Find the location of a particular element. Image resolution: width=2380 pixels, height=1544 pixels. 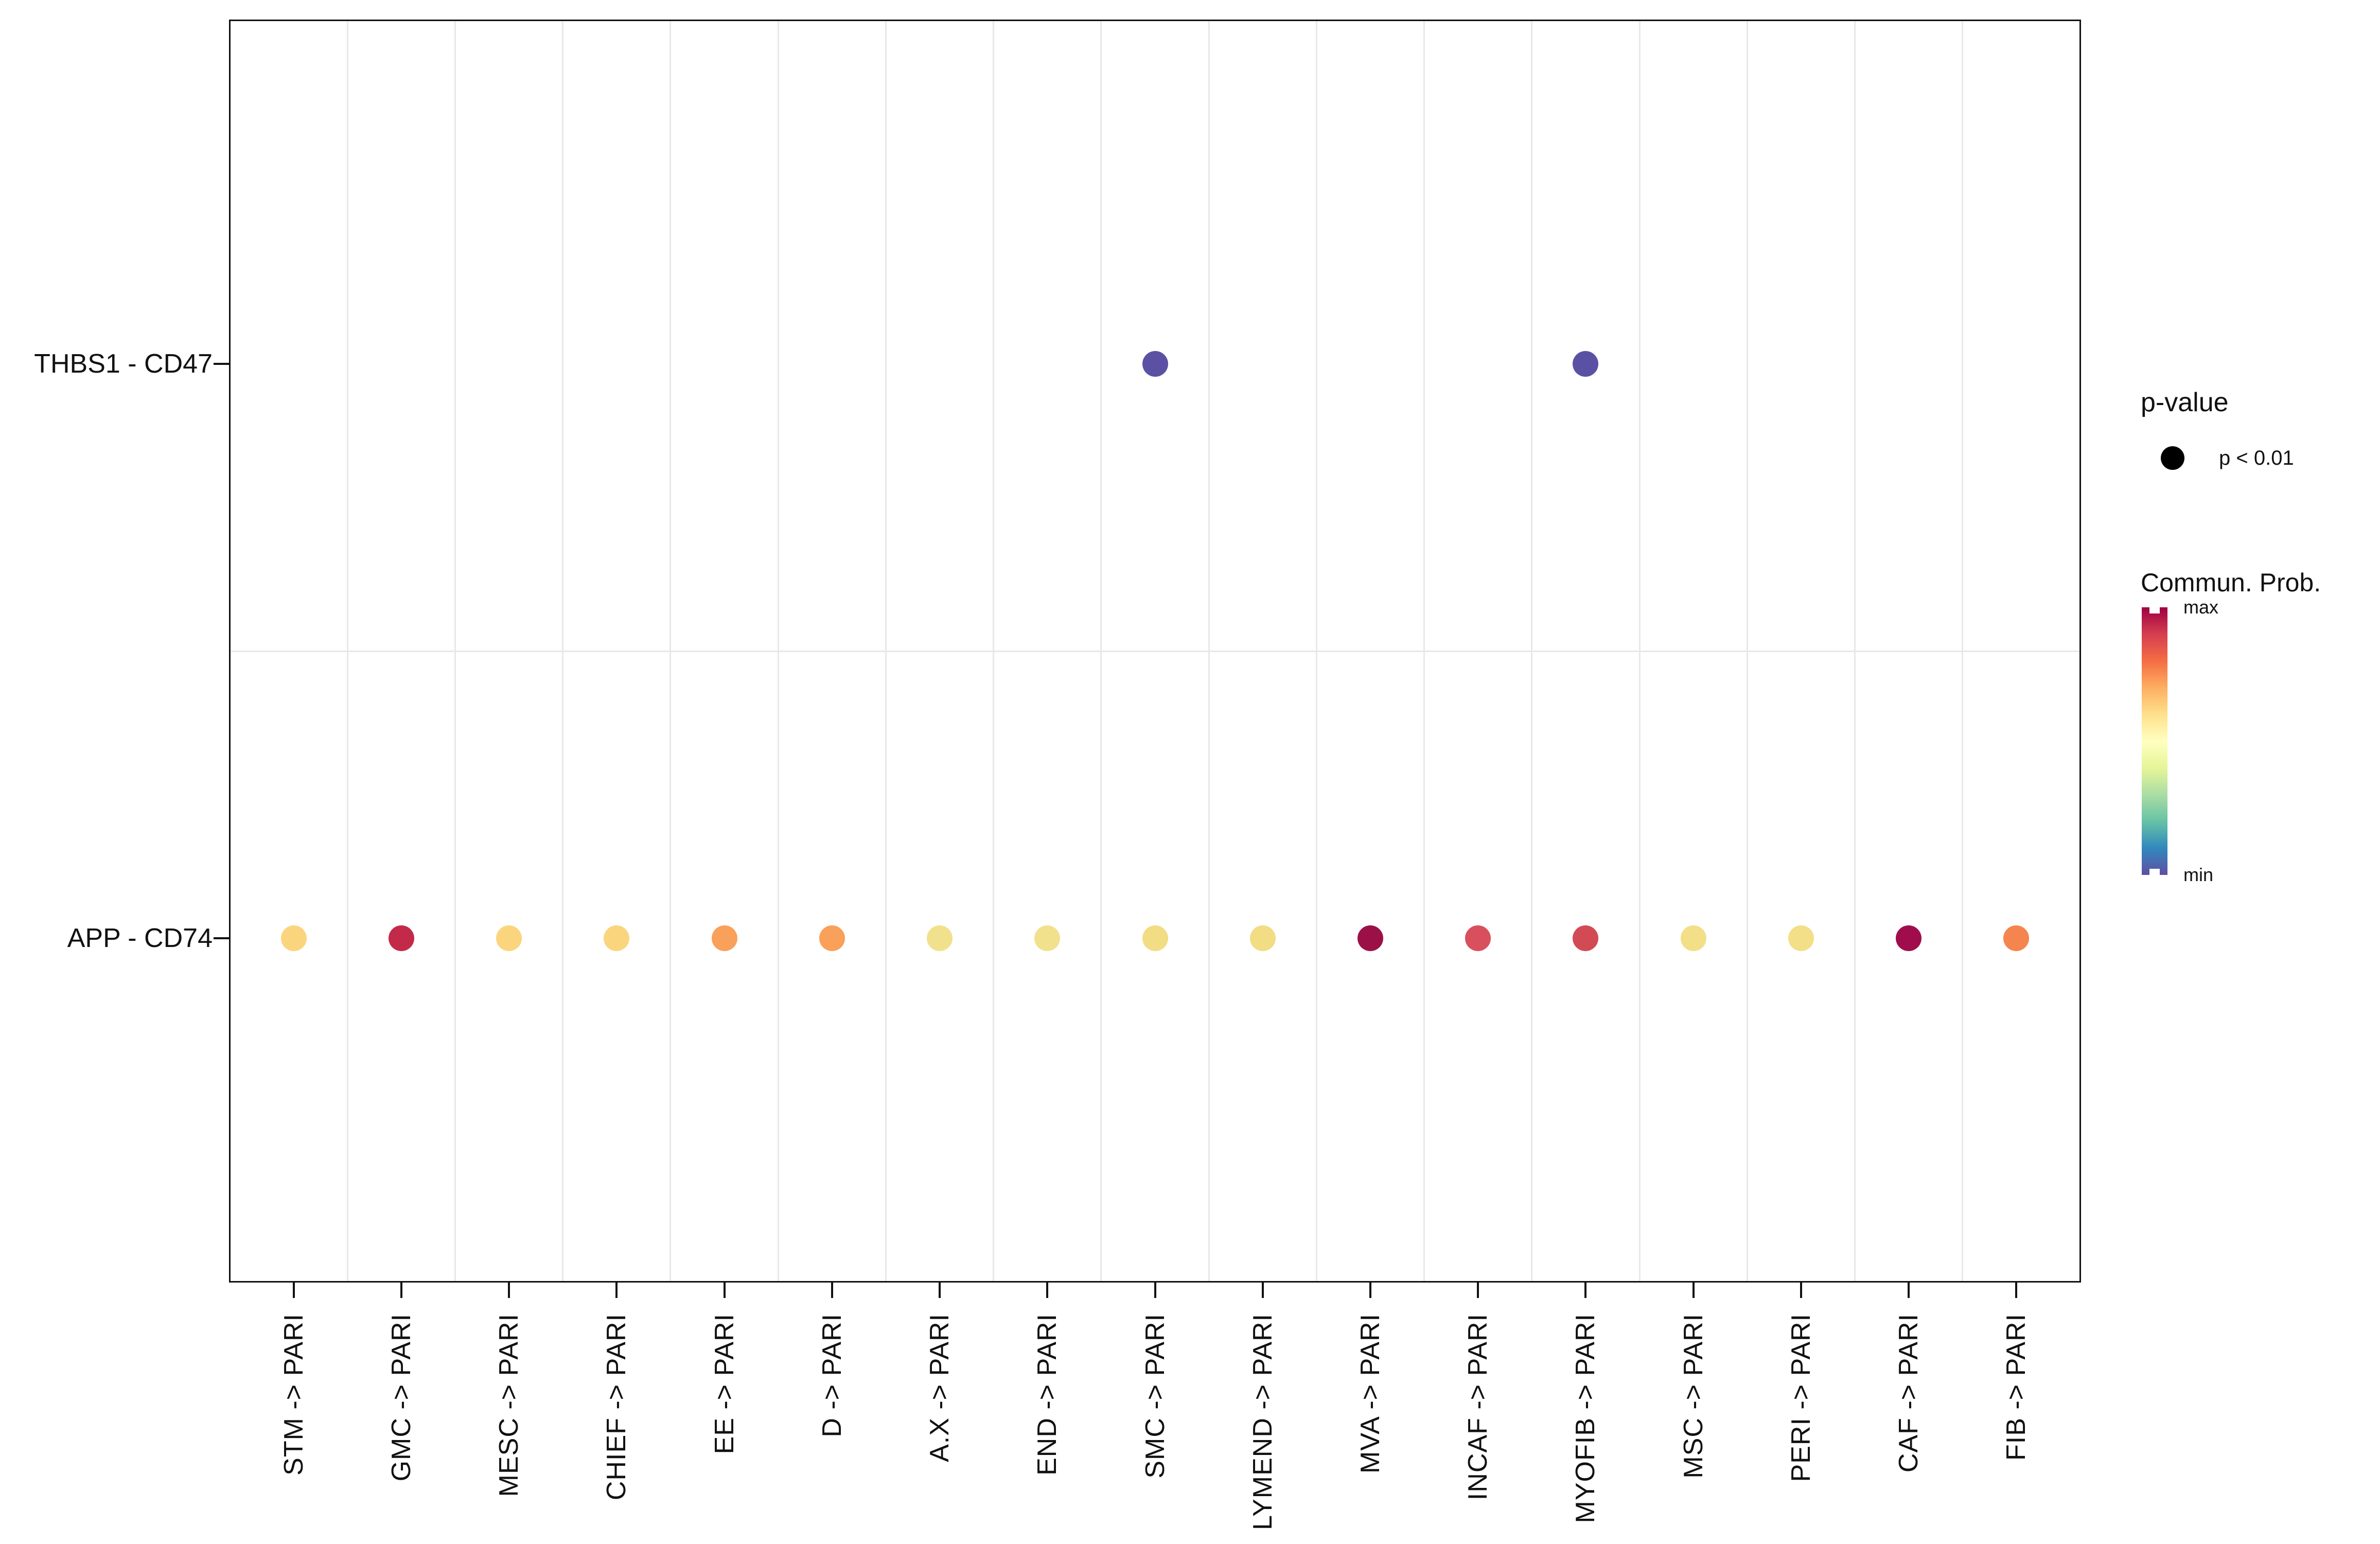

colorbar-min-tick is located at coordinates (2154, 872).